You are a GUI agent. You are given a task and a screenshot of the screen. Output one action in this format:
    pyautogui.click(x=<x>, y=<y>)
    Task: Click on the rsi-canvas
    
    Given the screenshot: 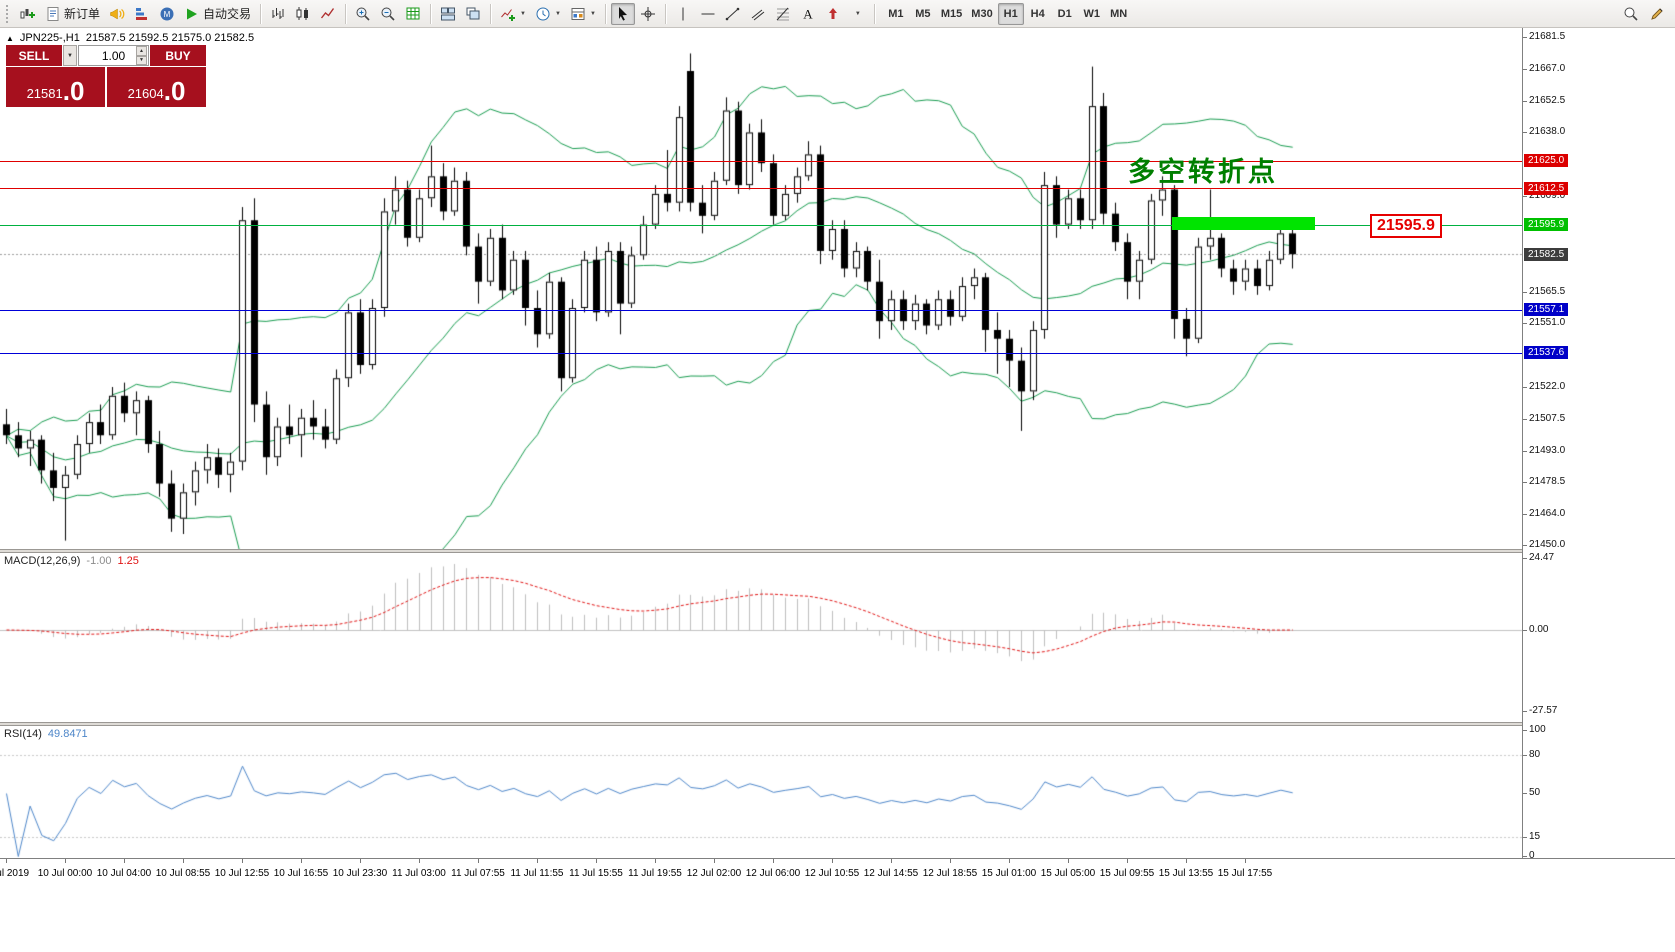 What is the action you would take?
    pyautogui.click(x=761, y=792)
    